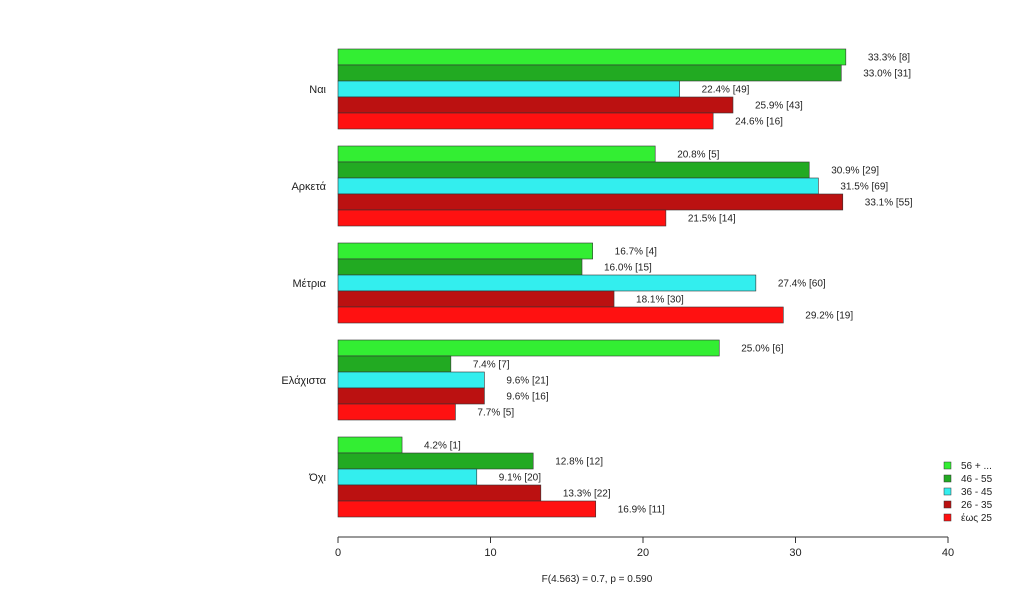  Describe the element at coordinates (317, 90) in the screenshot. I see `category-label: Ναι` at that location.